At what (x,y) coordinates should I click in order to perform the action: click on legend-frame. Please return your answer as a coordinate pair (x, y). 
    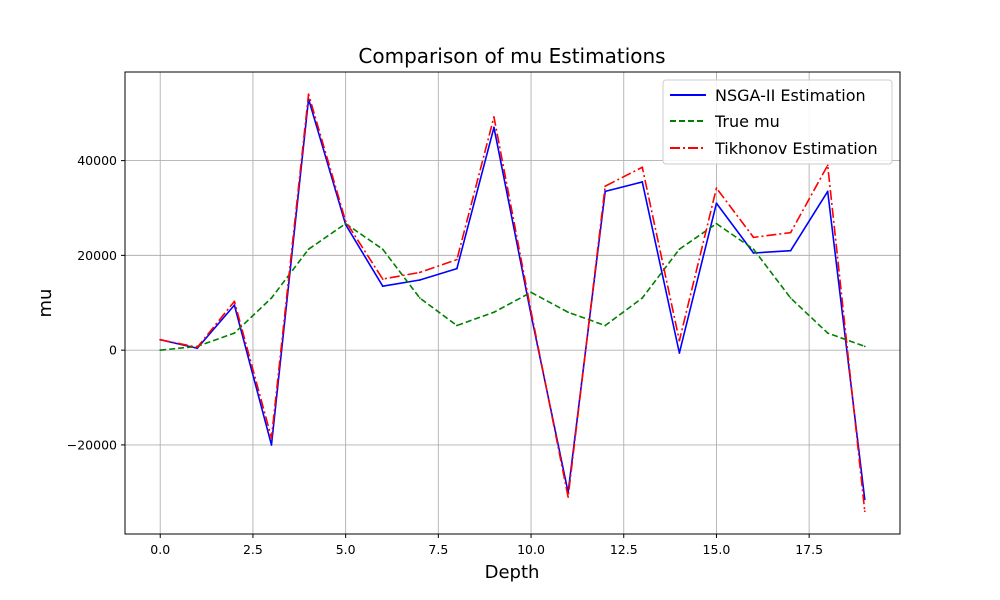
    Looking at the image, I should click on (777, 122).